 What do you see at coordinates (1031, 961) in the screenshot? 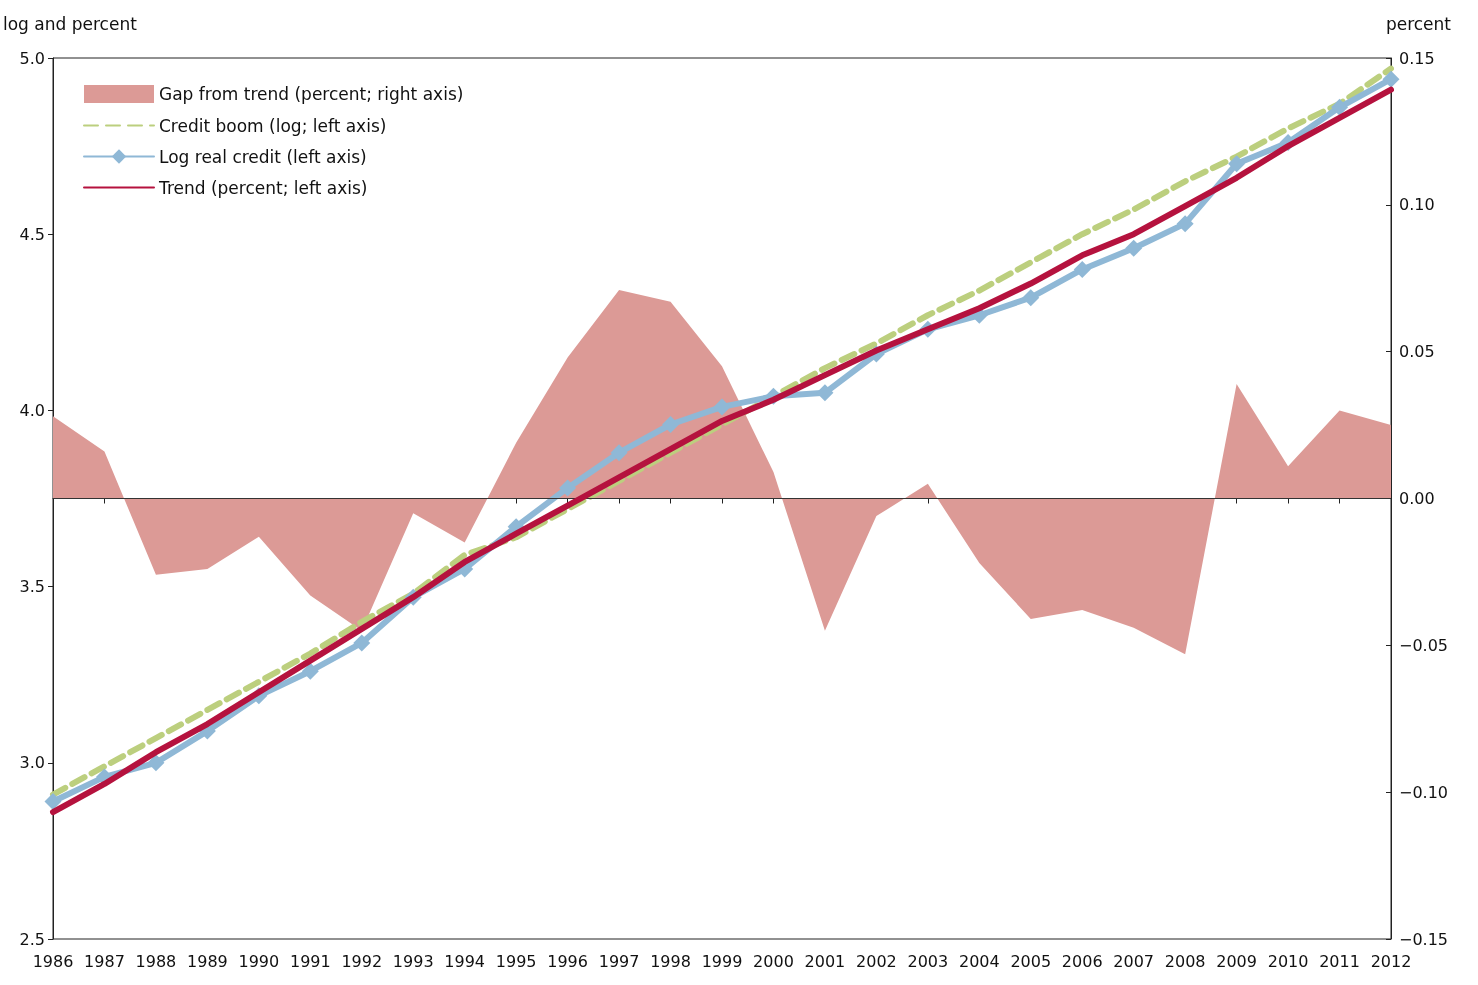
I see `x-tick-label: 2005` at bounding box center [1031, 961].